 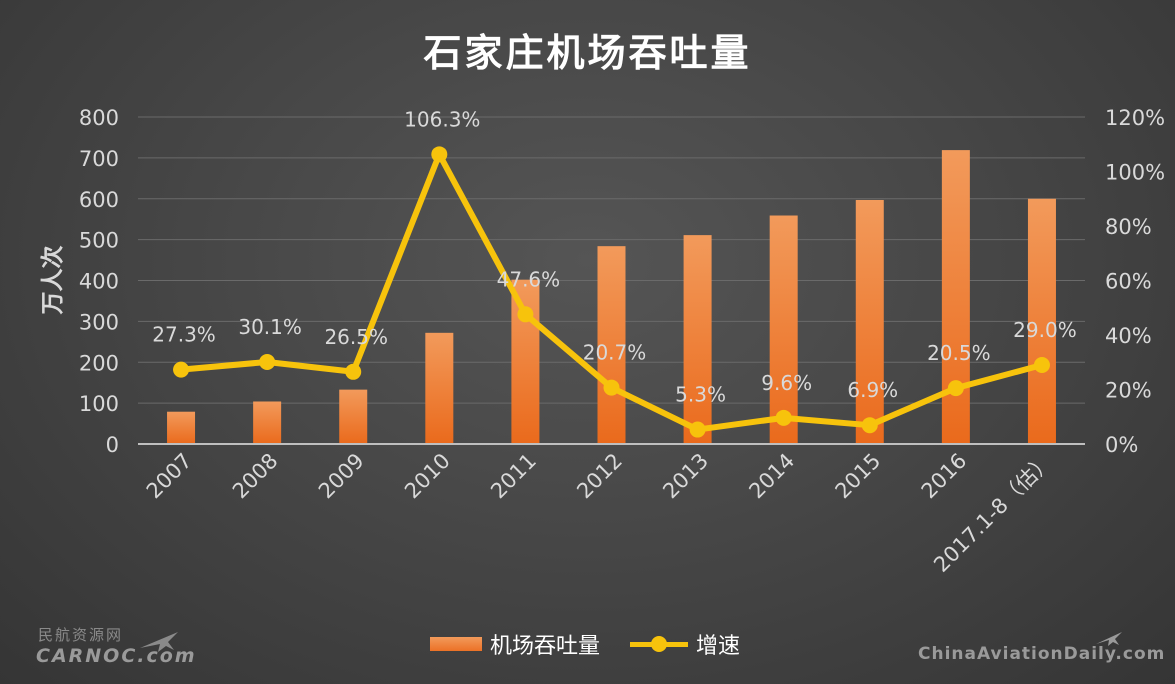 I want to click on legend: 机场吞吐量 增速, so click(x=585, y=644).